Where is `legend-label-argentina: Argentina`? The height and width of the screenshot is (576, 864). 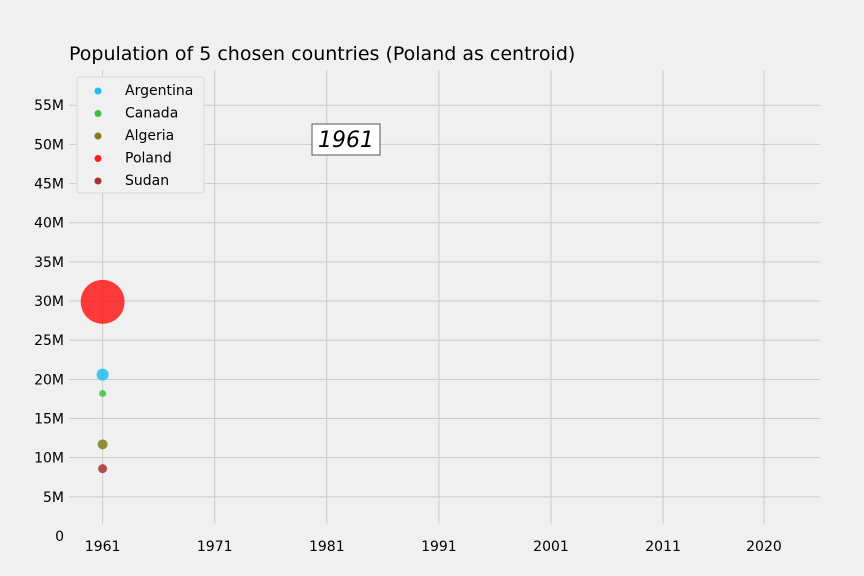
legend-label-argentina: Argentina is located at coordinates (159, 91).